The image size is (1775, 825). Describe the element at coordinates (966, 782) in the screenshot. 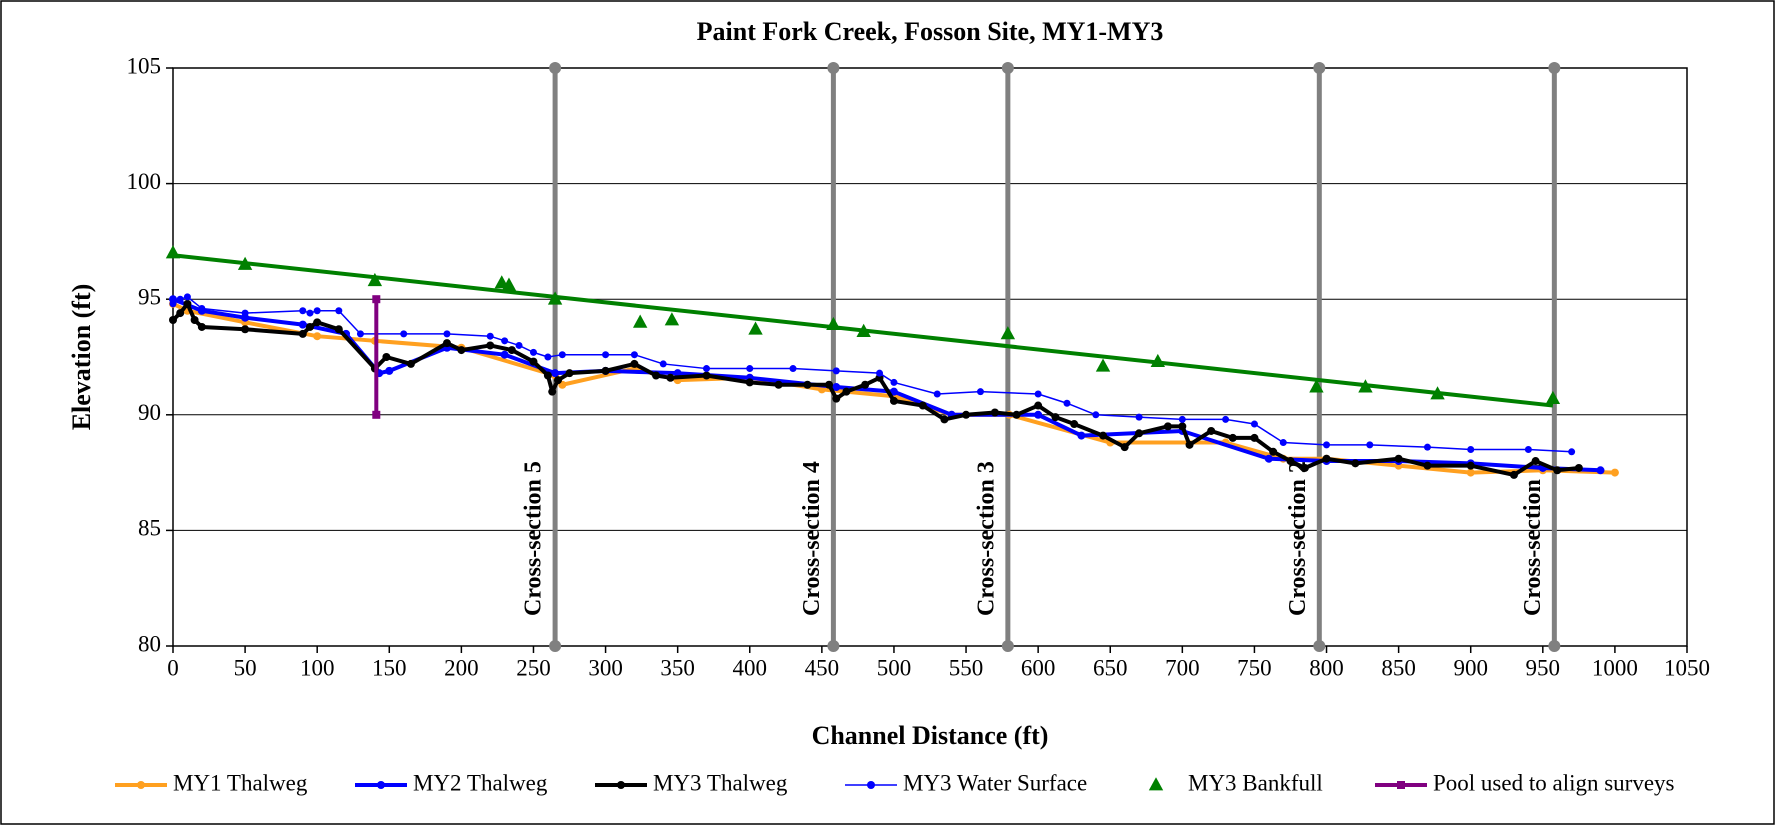

I see `legend-item: MY3 Water Surface` at that location.